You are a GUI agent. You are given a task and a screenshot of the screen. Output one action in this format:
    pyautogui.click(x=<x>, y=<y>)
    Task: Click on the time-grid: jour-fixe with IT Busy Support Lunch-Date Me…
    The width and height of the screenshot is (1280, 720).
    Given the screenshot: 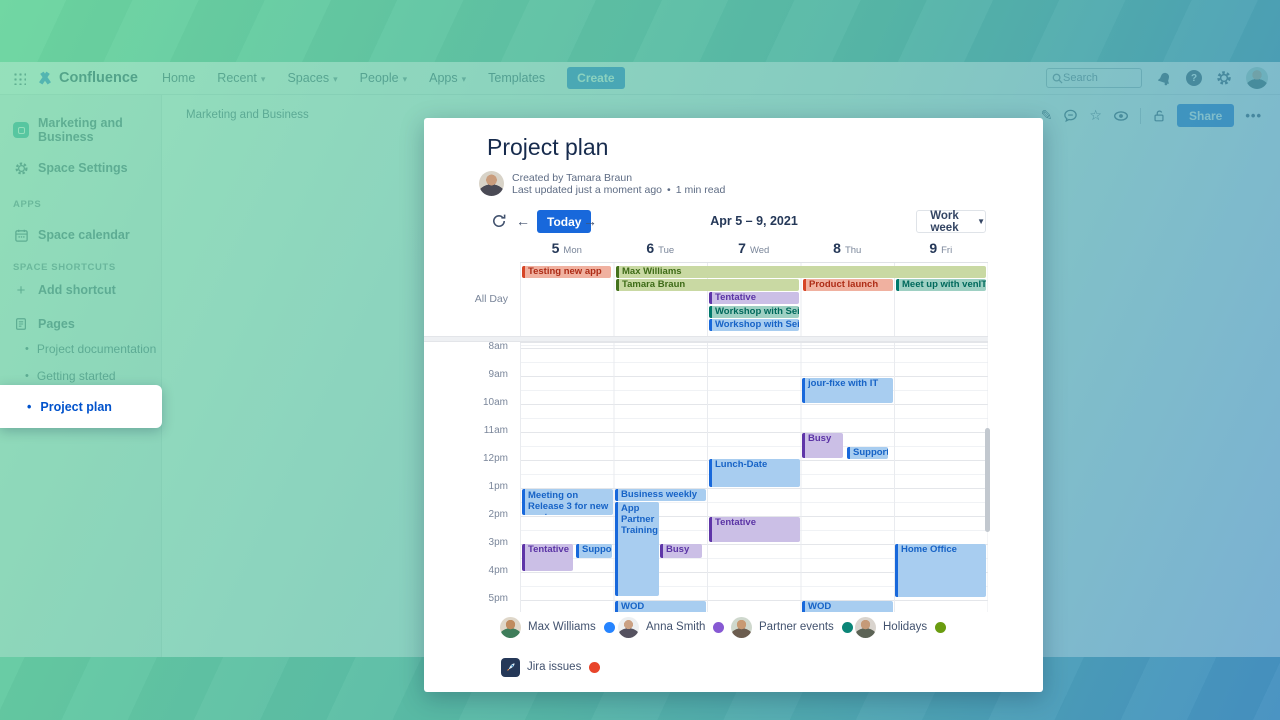 What is the action you would take?
    pyautogui.click(x=754, y=477)
    